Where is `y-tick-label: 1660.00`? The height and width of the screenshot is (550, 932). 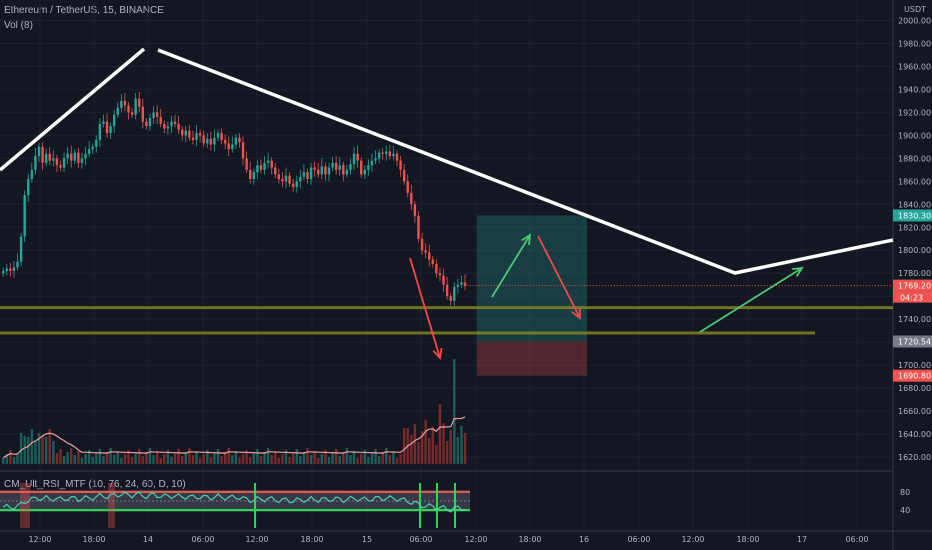
y-tick-label: 1660.00 is located at coordinates (914, 411).